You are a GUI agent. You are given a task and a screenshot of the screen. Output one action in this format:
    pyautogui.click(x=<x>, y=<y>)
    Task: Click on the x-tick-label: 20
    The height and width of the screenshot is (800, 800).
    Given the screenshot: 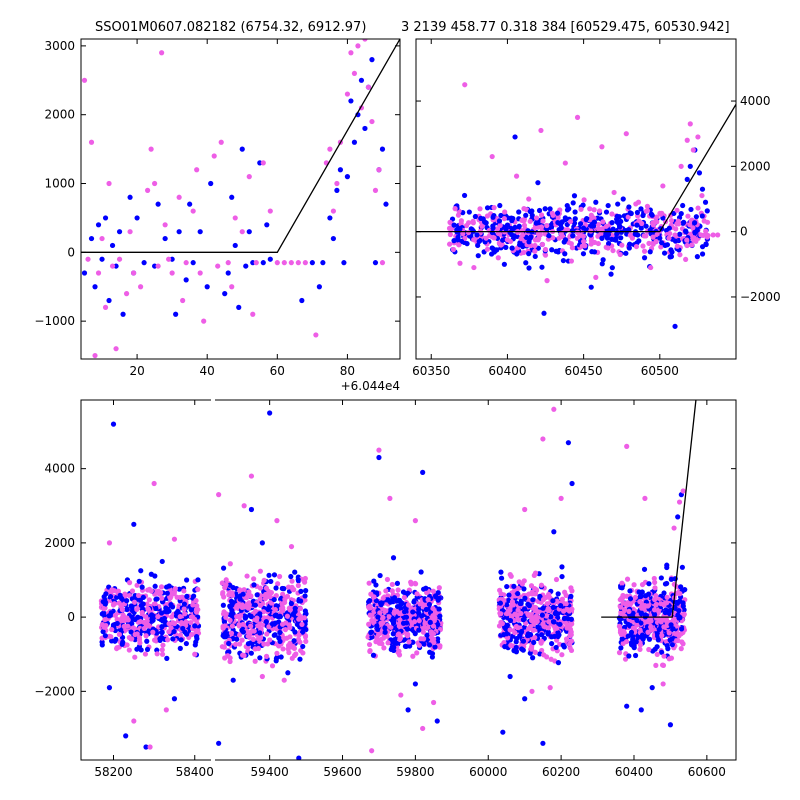 What is the action you would take?
    pyautogui.click(x=136, y=371)
    